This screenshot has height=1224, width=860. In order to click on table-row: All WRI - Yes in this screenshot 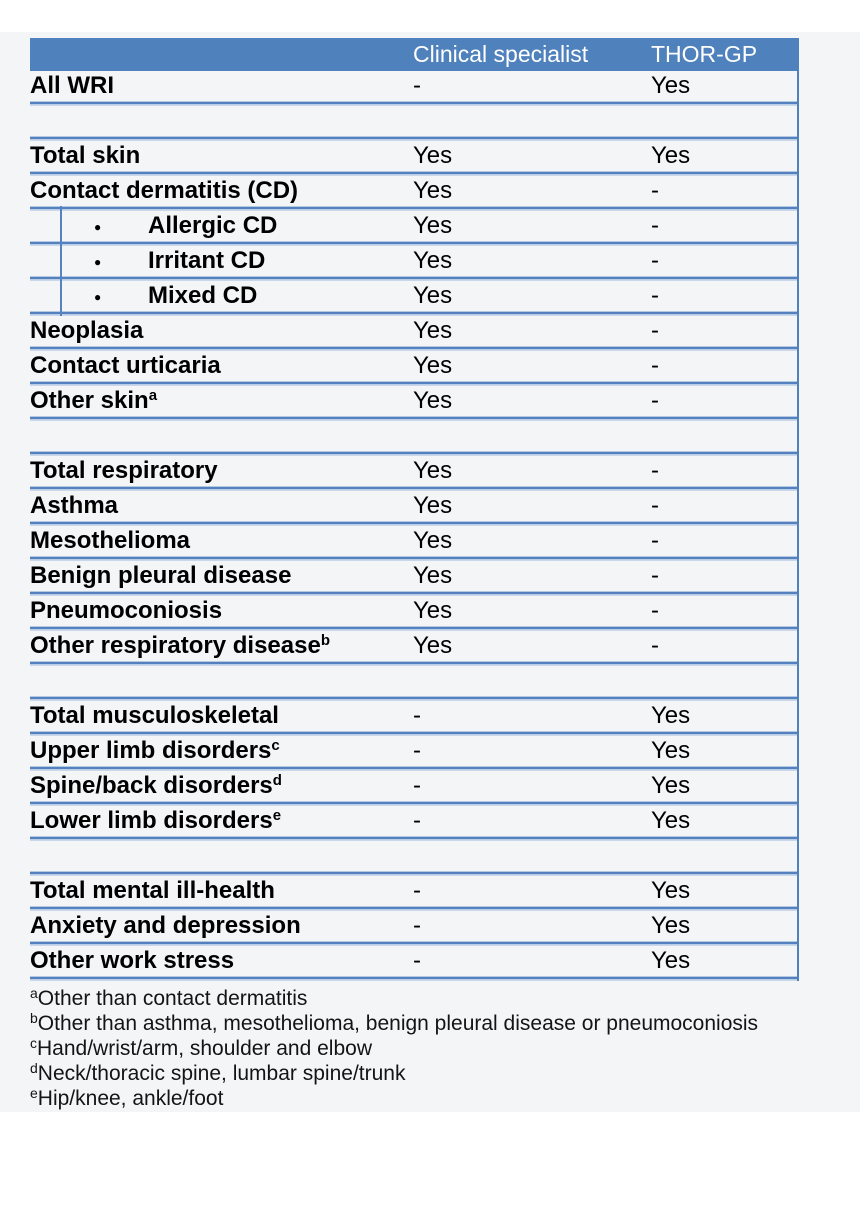, I will do `click(413, 86)`.